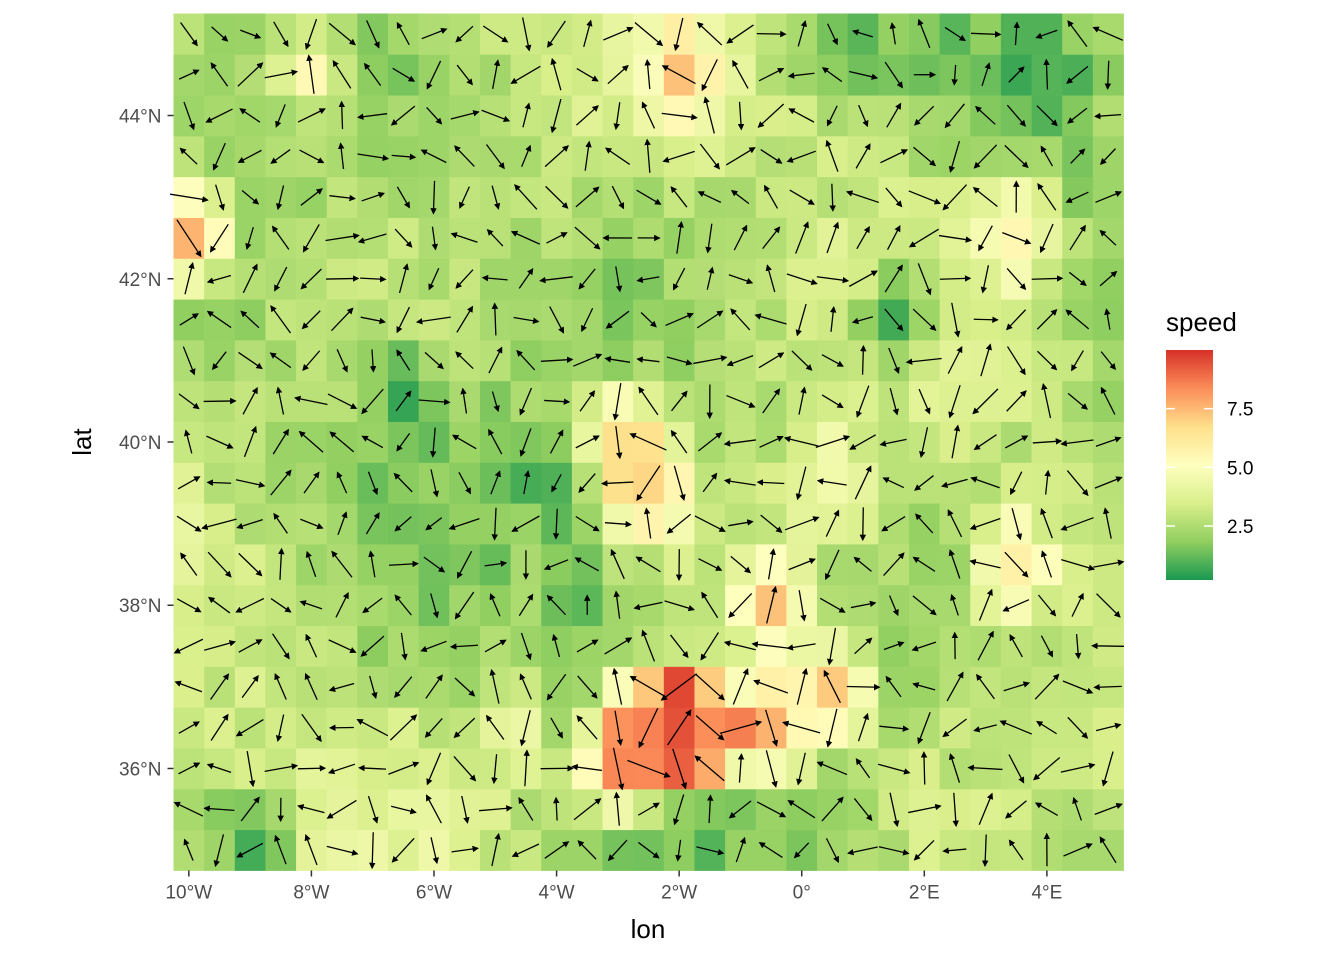  Describe the element at coordinates (140, 606) in the screenshot. I see `y-tick-label: 38°N` at that location.